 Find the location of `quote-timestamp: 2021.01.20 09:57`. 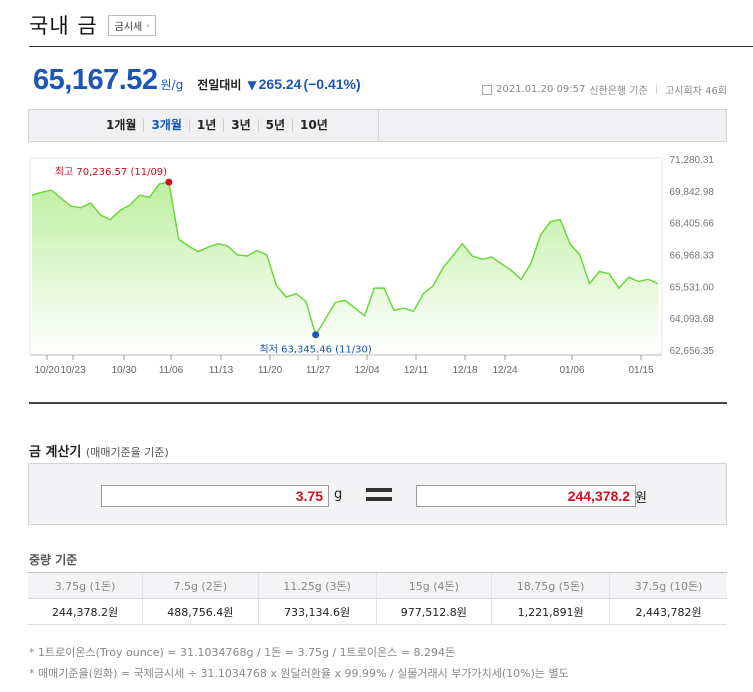

quote-timestamp: 2021.01.20 09:57 is located at coordinates (541, 89).